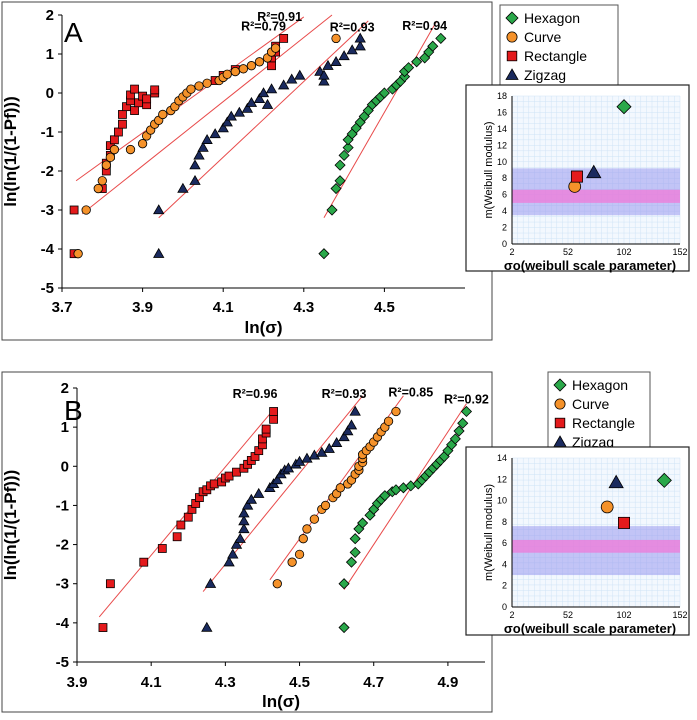 This screenshot has width=697, height=720. I want to click on r2-label-hexagon: R²=0.92, so click(466, 400).